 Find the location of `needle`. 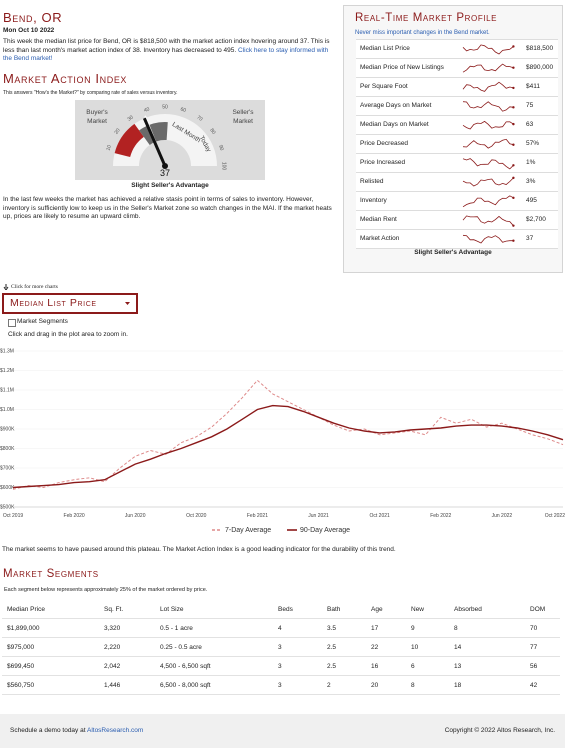

needle is located at coordinates (154, 142).